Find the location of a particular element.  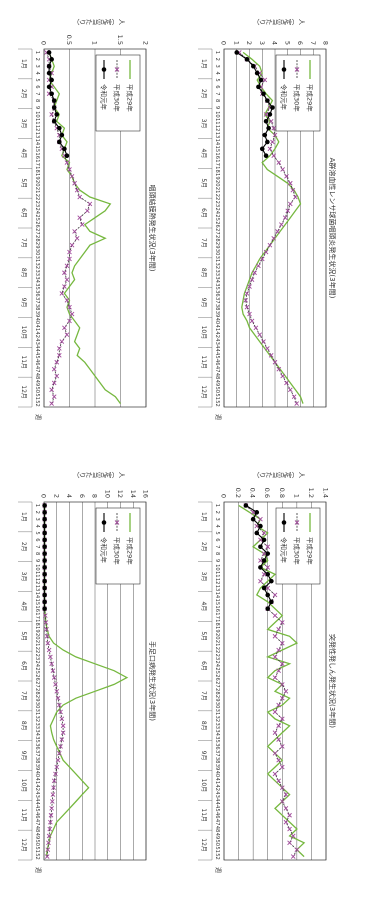

x-tick-label: 16 is located at coordinates (217, 608).